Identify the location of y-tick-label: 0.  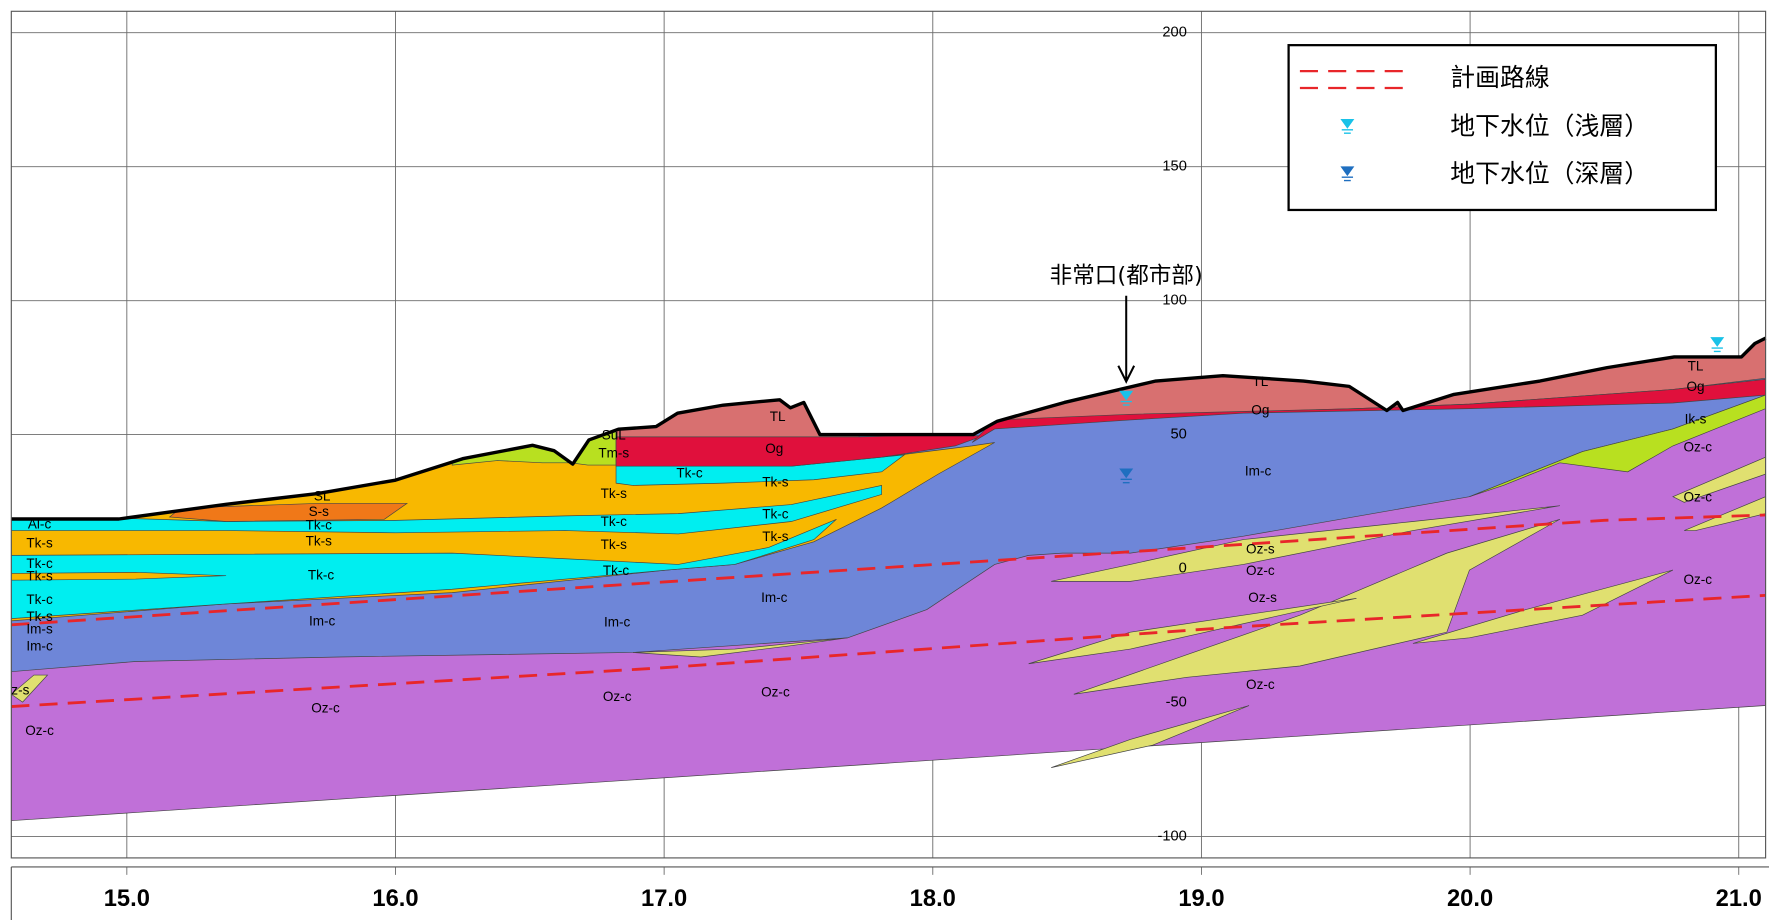
(1183, 568).